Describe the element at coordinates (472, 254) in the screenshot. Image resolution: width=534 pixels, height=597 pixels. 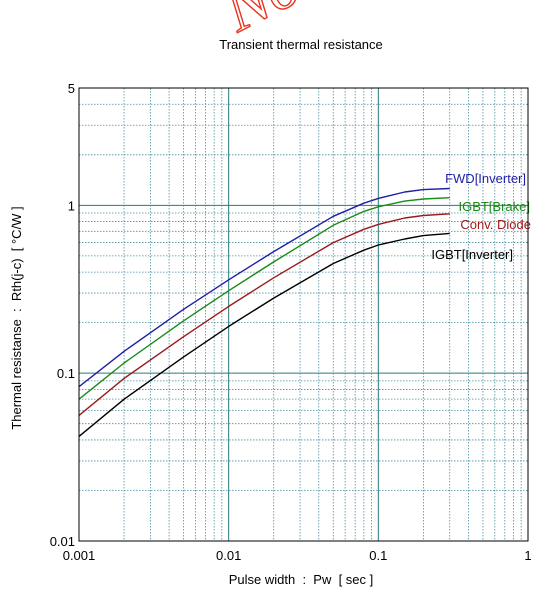
I see `series-label: IGBT[Inverter]` at that location.